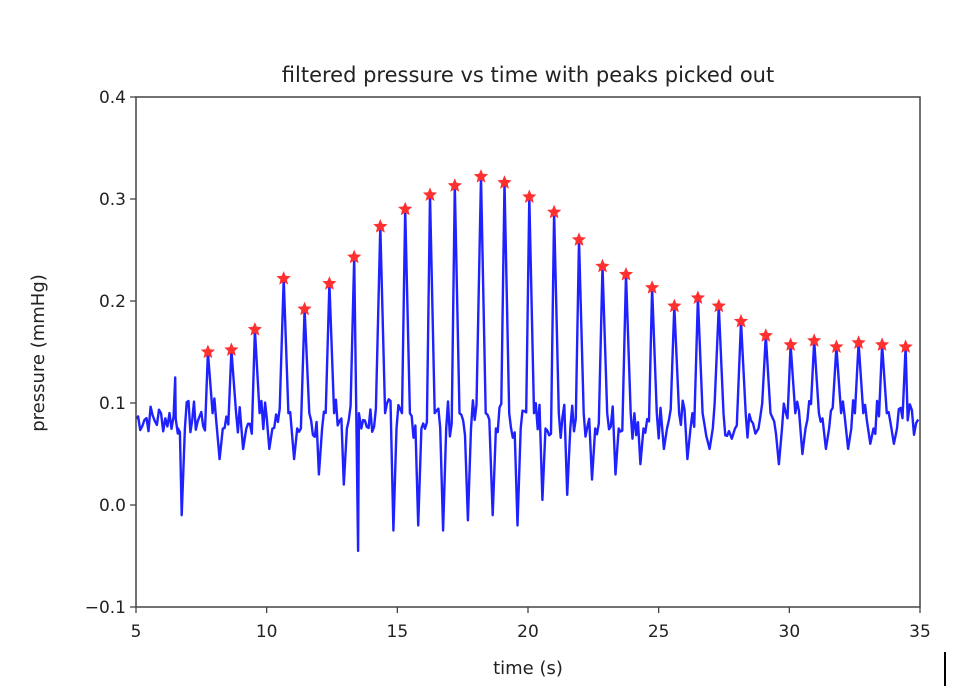  I want to click on x-tick-label: 15, so click(398, 632).